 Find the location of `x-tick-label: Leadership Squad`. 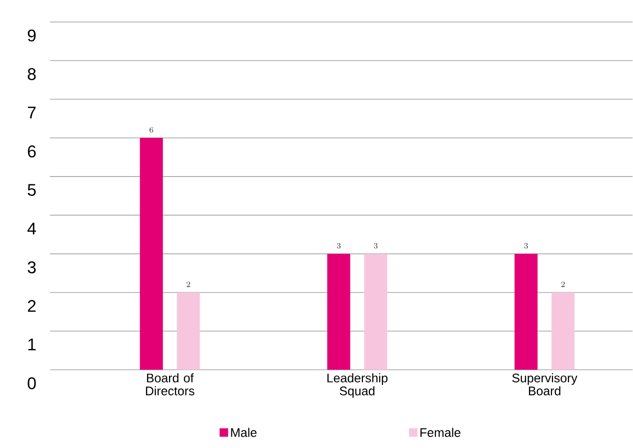

x-tick-label: Leadership Squad is located at coordinates (357, 385).